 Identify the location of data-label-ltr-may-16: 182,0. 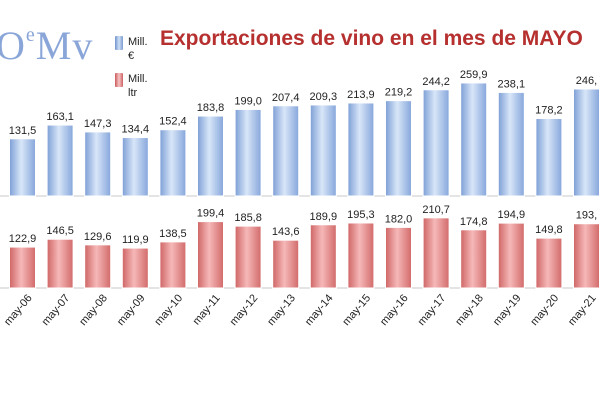
(399, 219).